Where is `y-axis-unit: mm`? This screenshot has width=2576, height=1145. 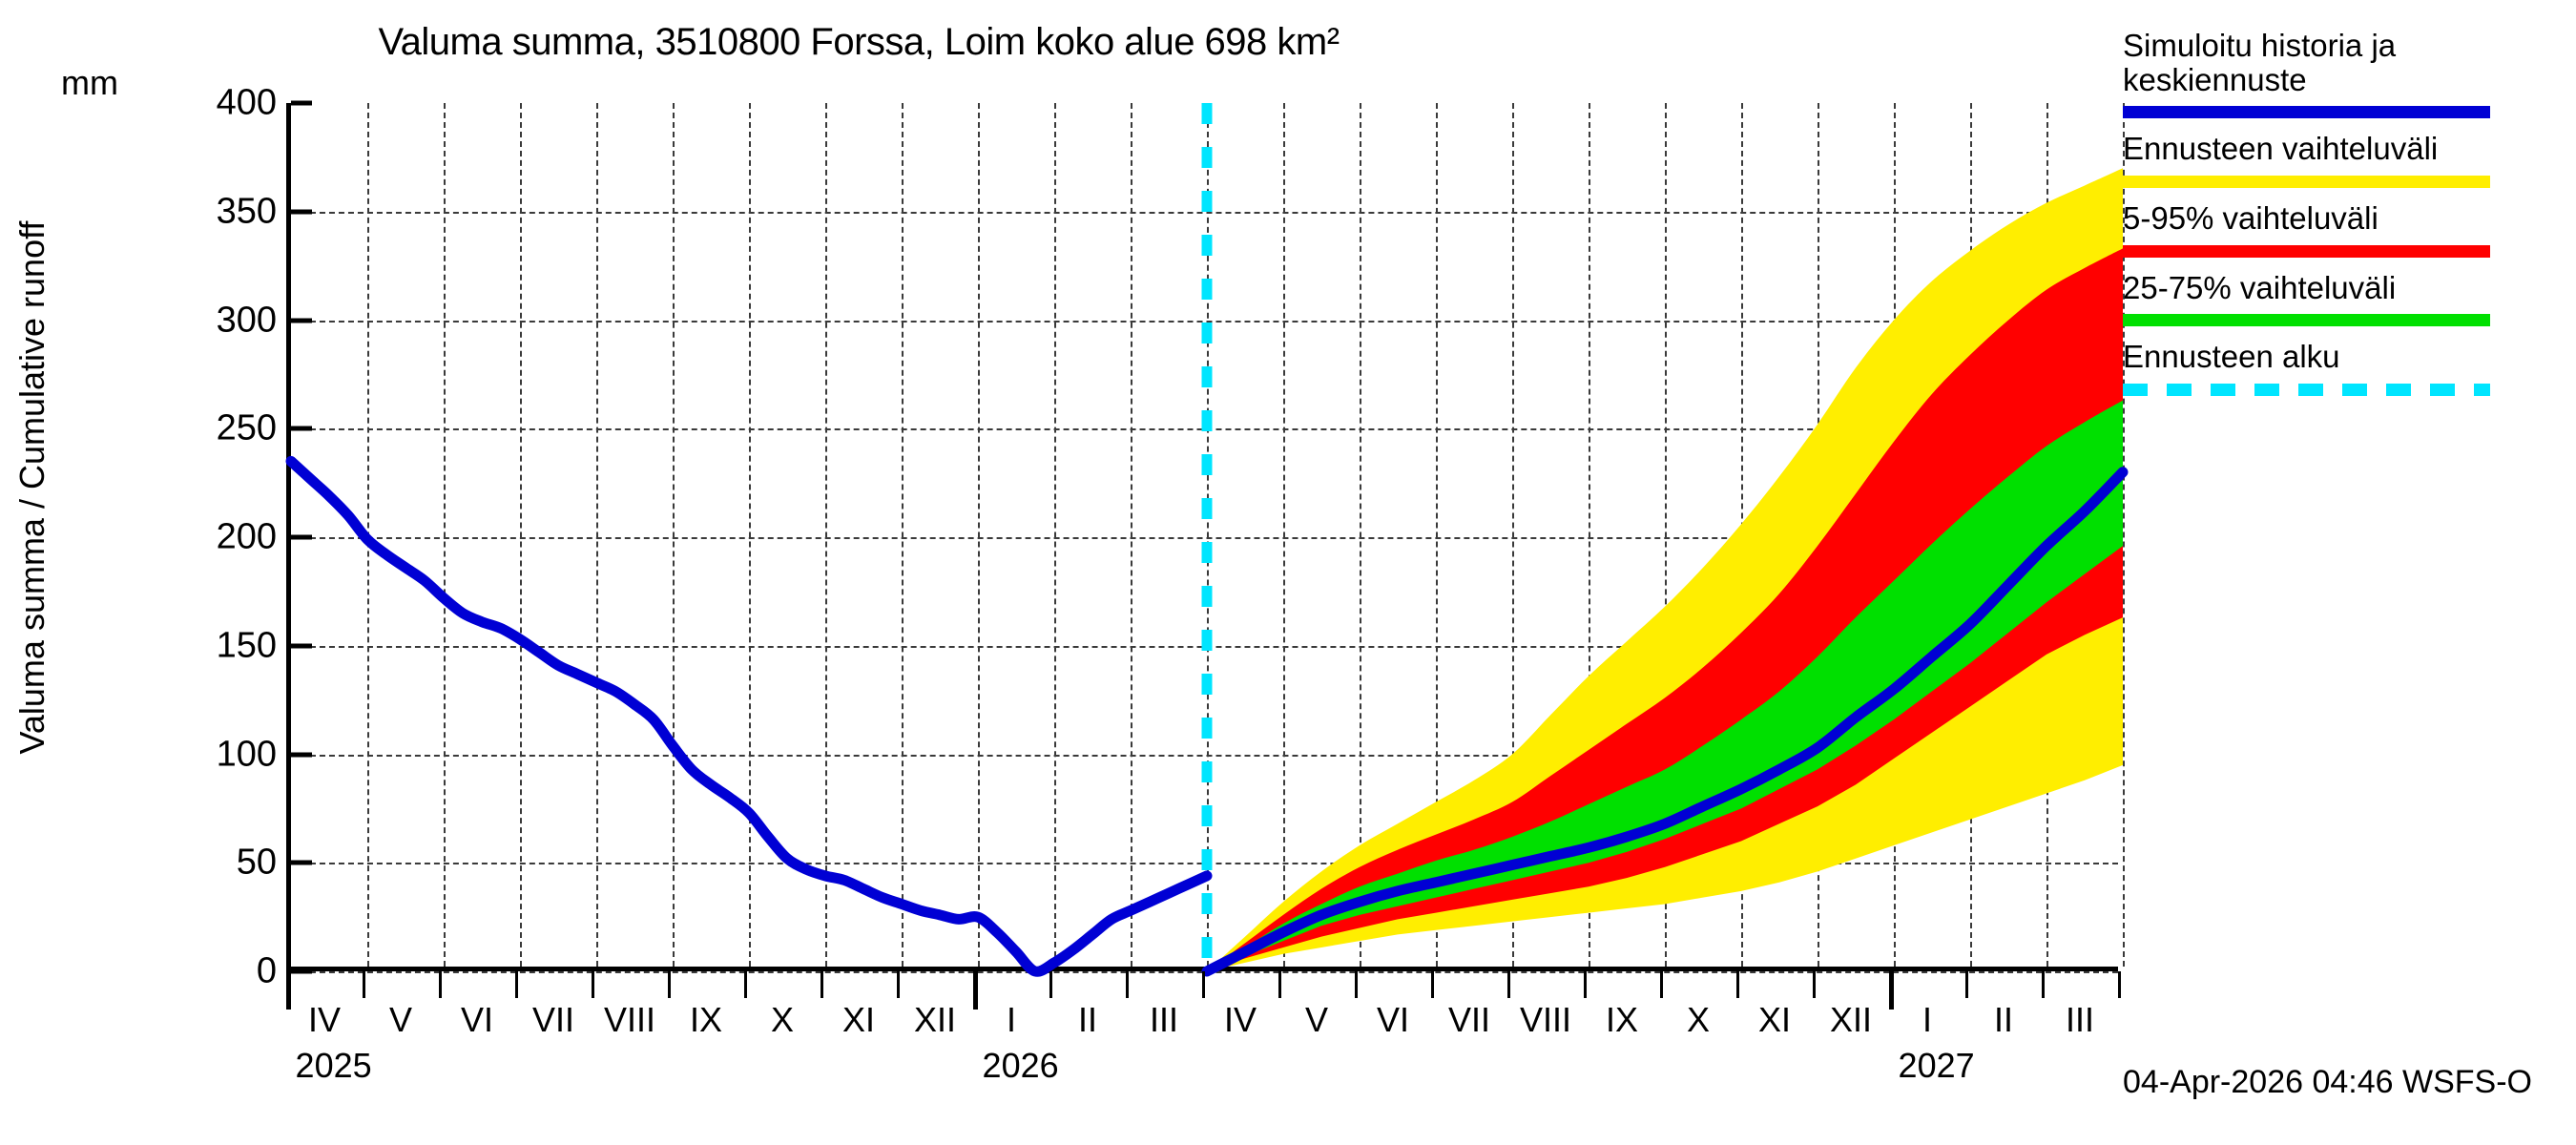 y-axis-unit: mm is located at coordinates (89, 83).